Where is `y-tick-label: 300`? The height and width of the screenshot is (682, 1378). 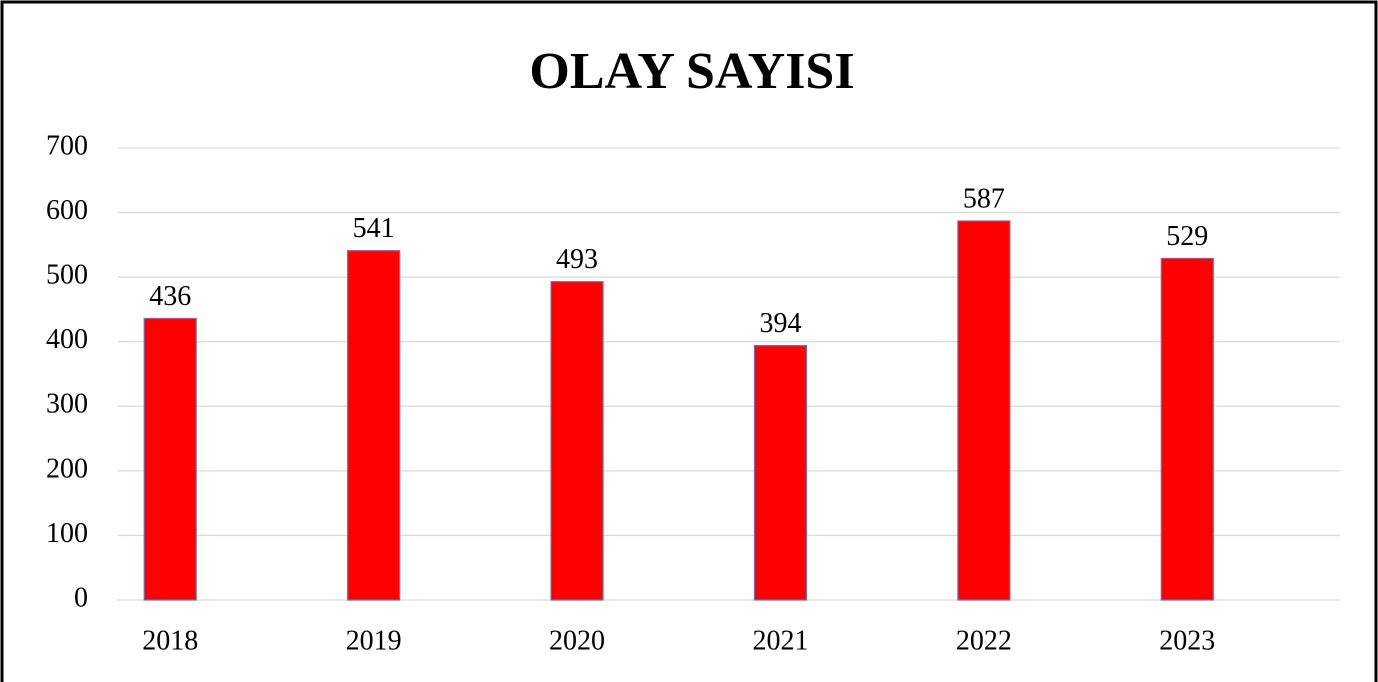
y-tick-label: 300 is located at coordinates (67, 404).